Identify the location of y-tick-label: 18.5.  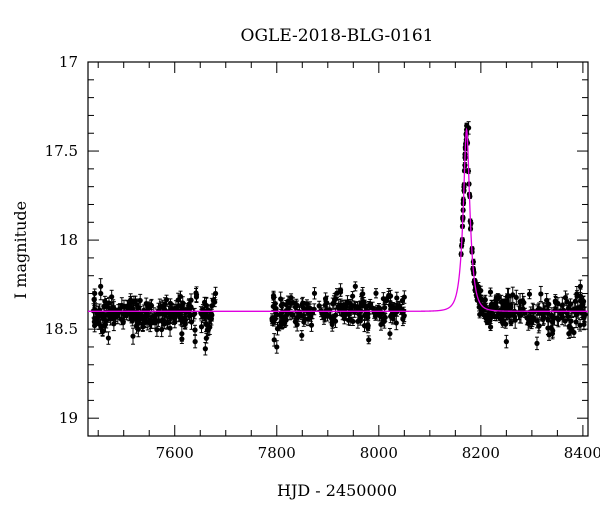
(61, 329).